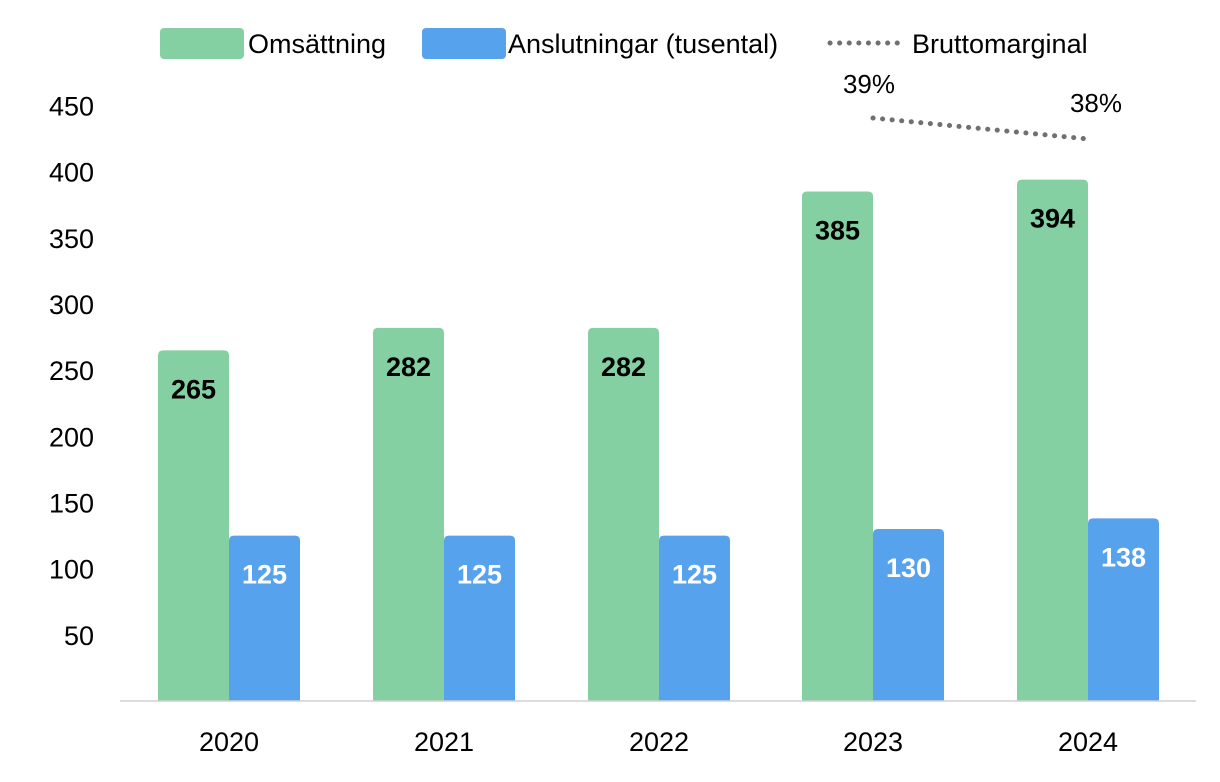  I want to click on bar-omsattning-2022, so click(623, 514).